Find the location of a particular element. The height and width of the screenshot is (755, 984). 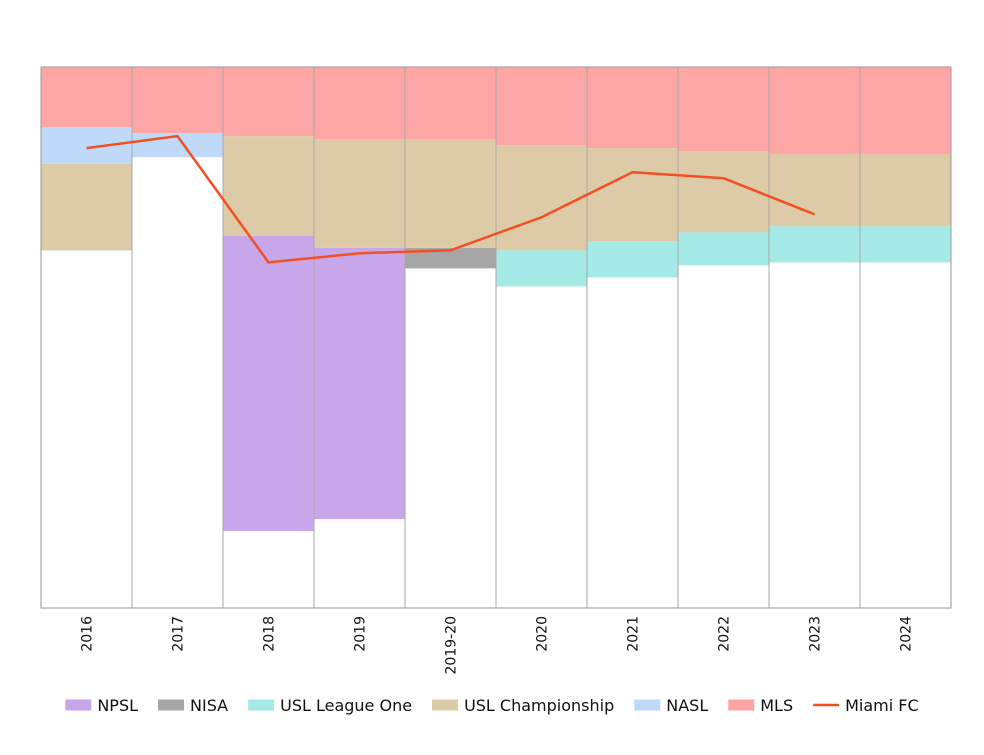

bar-nasl-2016 is located at coordinates (86, 145).